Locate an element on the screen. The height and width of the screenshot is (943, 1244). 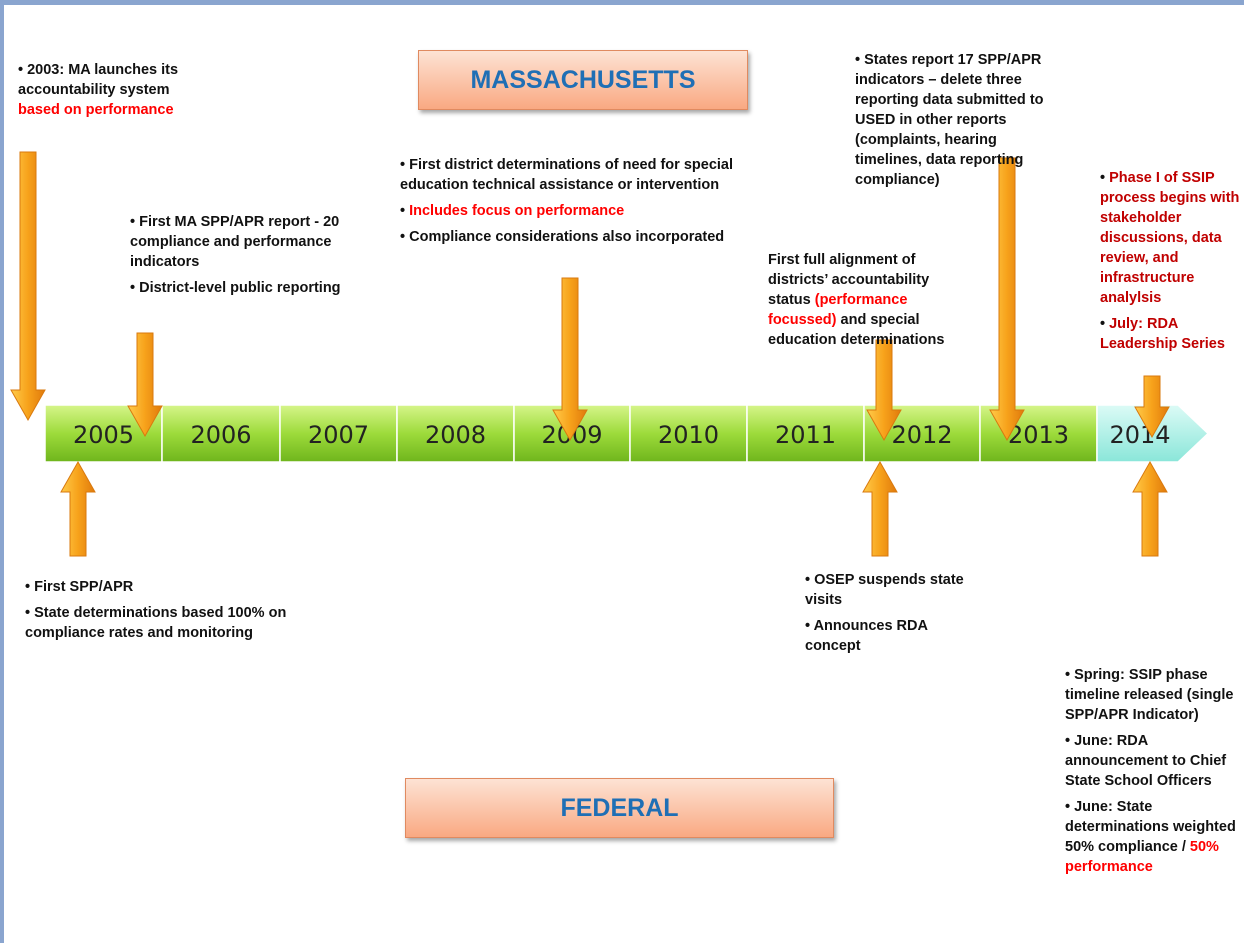
event-text: First SPP/APR is located at coordinates (84, 587).